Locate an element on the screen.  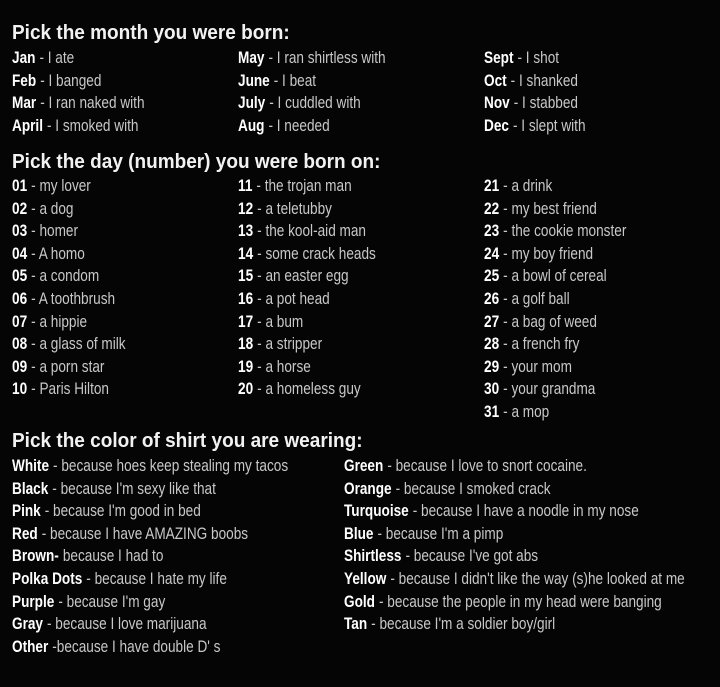
item-text: - a porn star is located at coordinates (68, 366).